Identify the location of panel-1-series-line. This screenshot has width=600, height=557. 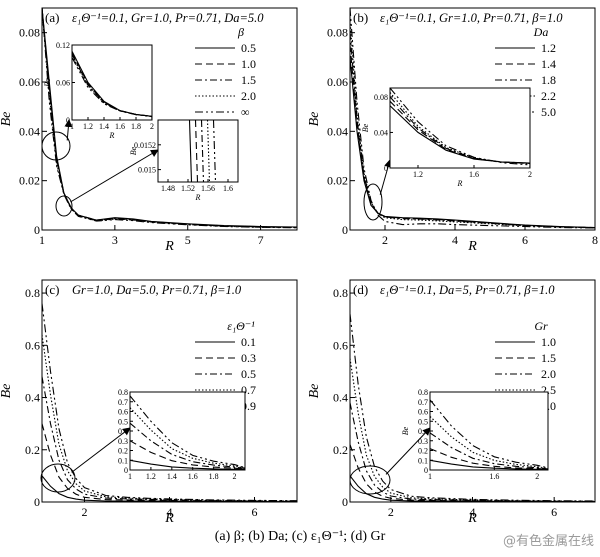
(472, 130).